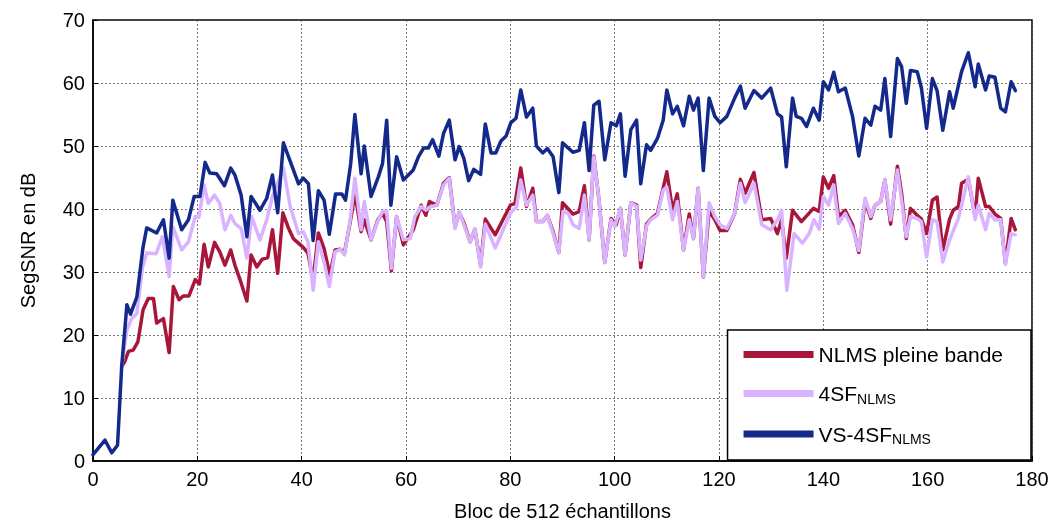 This screenshot has width=1053, height=532. I want to click on x-tick-label: 20, so click(197, 479).